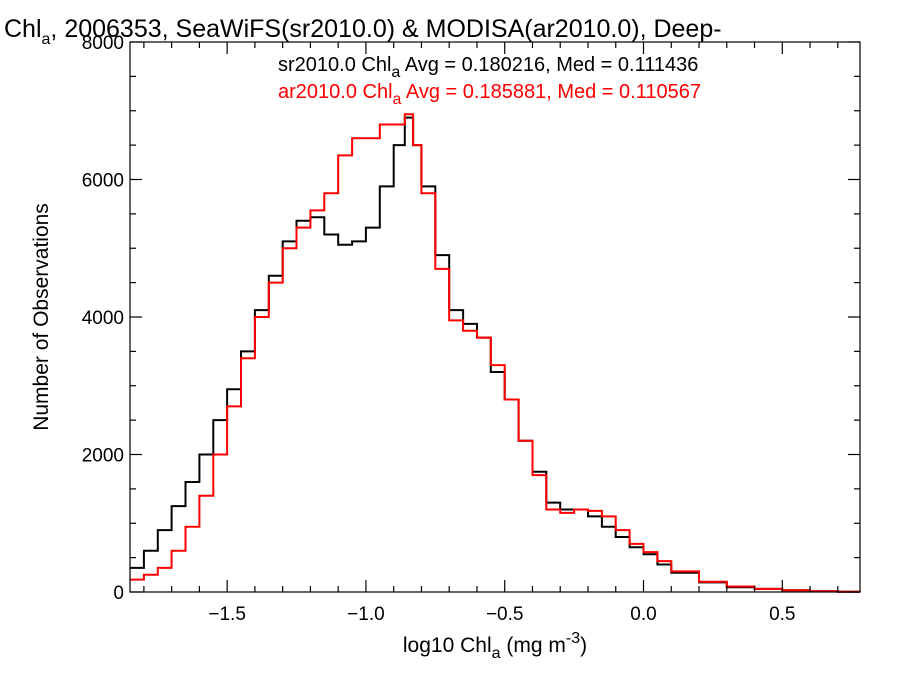  I want to click on y-tick-label: 0, so click(118, 593).